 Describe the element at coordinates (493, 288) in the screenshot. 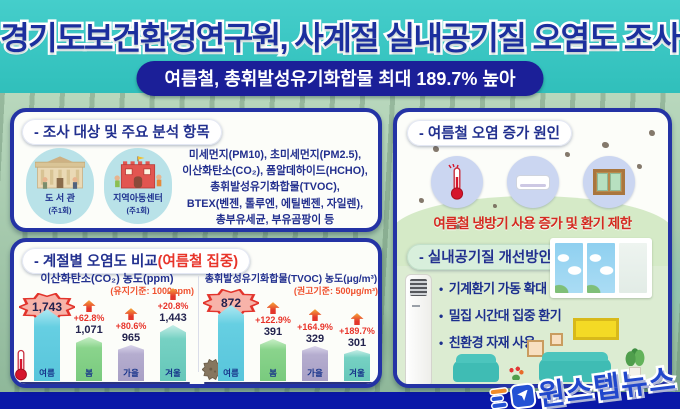

I see `improvement-item: • 기계환기 가동 확대` at that location.